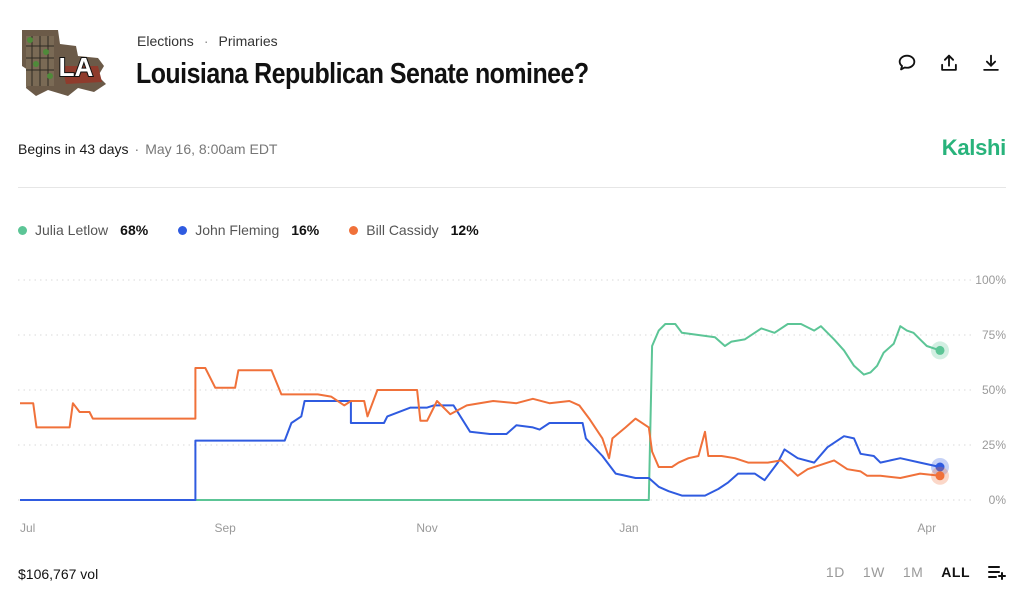 The height and width of the screenshot is (601, 1024). I want to click on divider, so click(512, 187).